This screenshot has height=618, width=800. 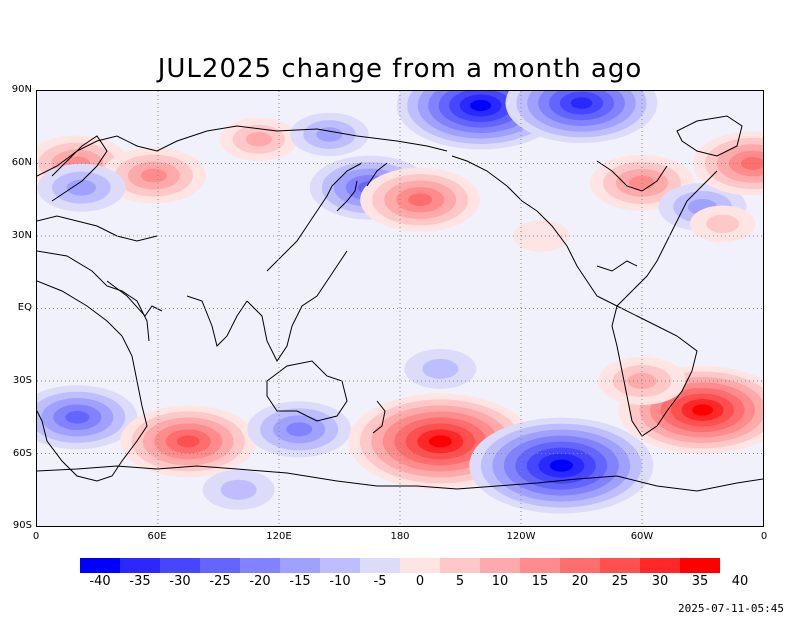 What do you see at coordinates (642, 536) in the screenshot?
I see `lon-label-60w: 60W` at bounding box center [642, 536].